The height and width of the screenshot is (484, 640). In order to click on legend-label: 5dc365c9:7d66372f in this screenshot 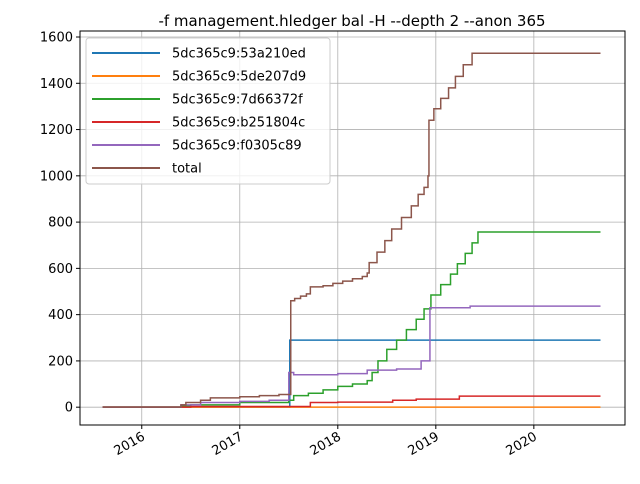, I will do `click(237, 100)`.